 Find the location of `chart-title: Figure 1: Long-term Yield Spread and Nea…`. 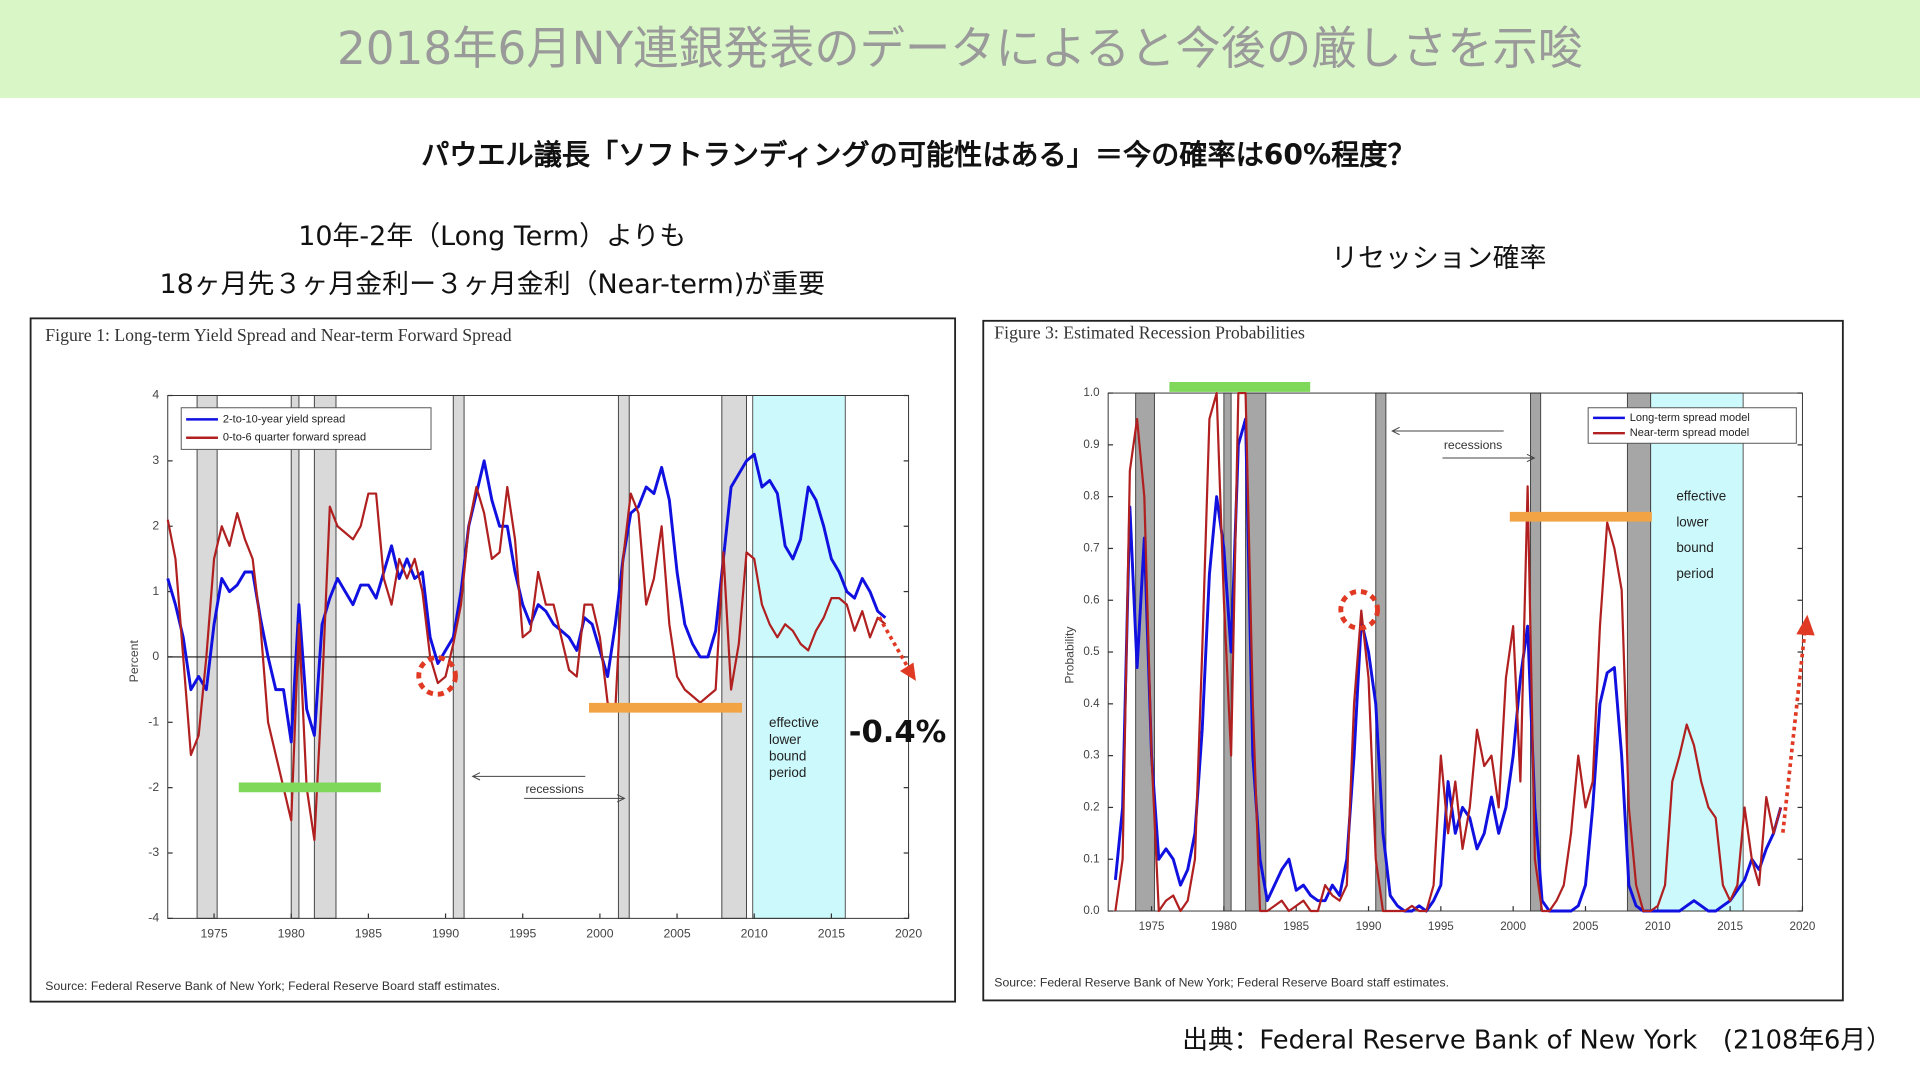

chart-title: Figure 1: Long-term Yield Spread and Nea… is located at coordinates (278, 335).